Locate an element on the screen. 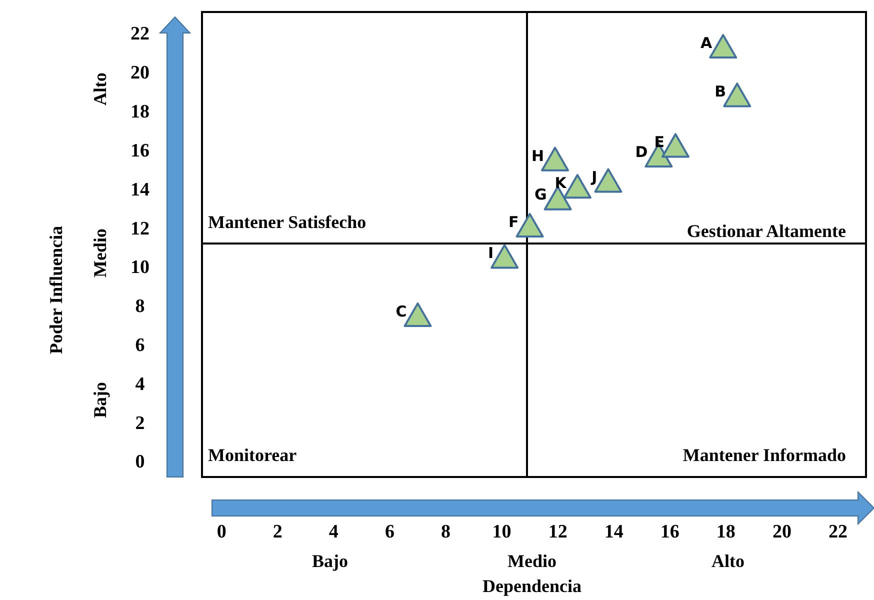  y-tick-label: 12 is located at coordinates (140, 229).